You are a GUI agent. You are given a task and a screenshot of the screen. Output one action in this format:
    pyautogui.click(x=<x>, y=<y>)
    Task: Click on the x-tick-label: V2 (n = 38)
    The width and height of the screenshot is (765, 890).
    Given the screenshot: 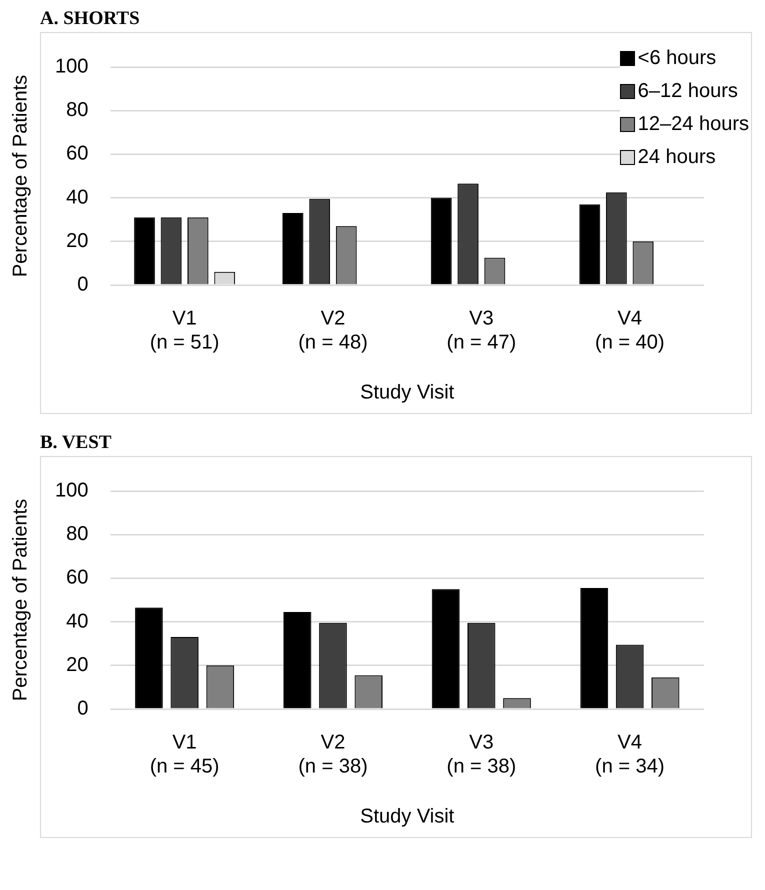 What is the action you would take?
    pyautogui.click(x=333, y=755)
    